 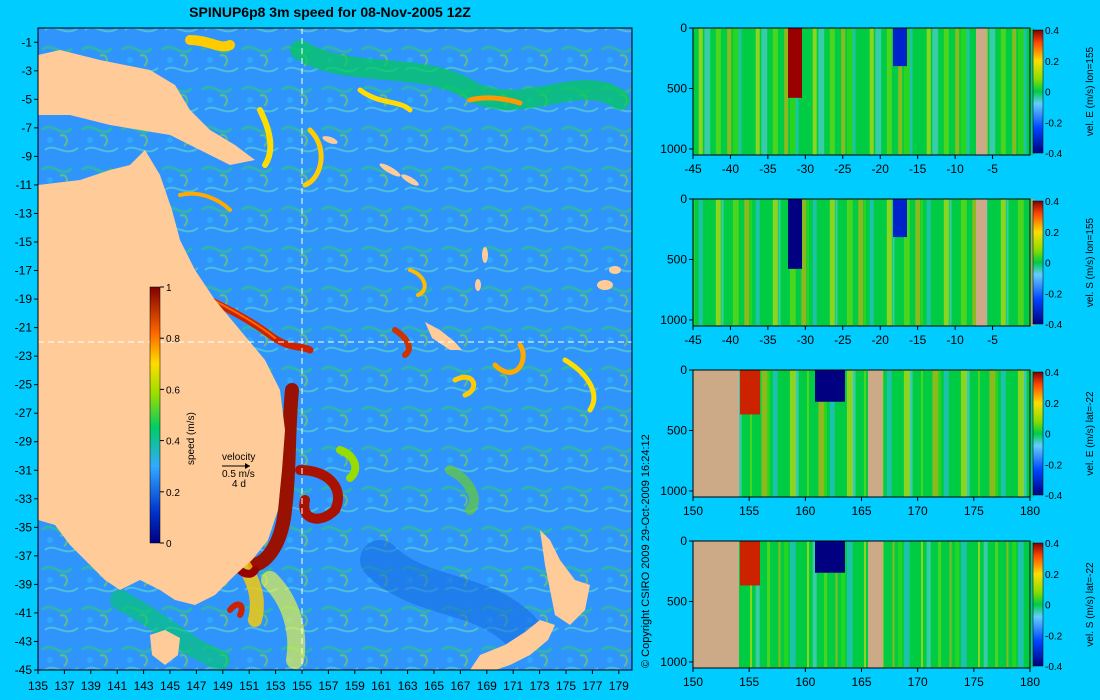 I want to click on speed-colorbar, so click(x=155, y=415).